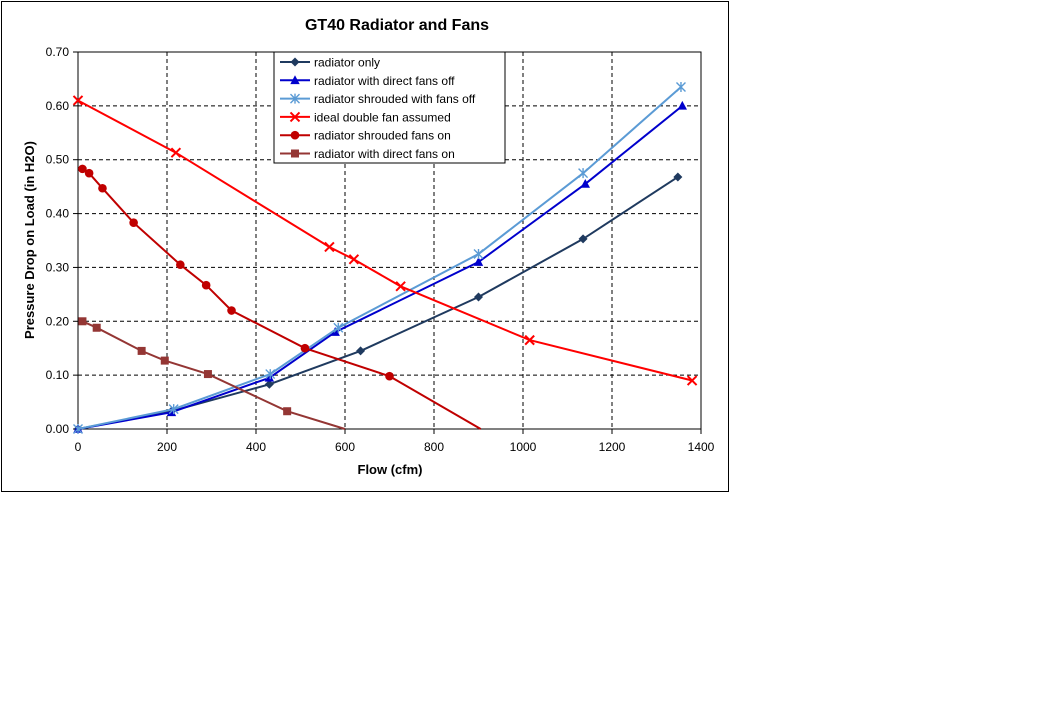  I want to click on x-tick-label: 1400, so click(701, 447).